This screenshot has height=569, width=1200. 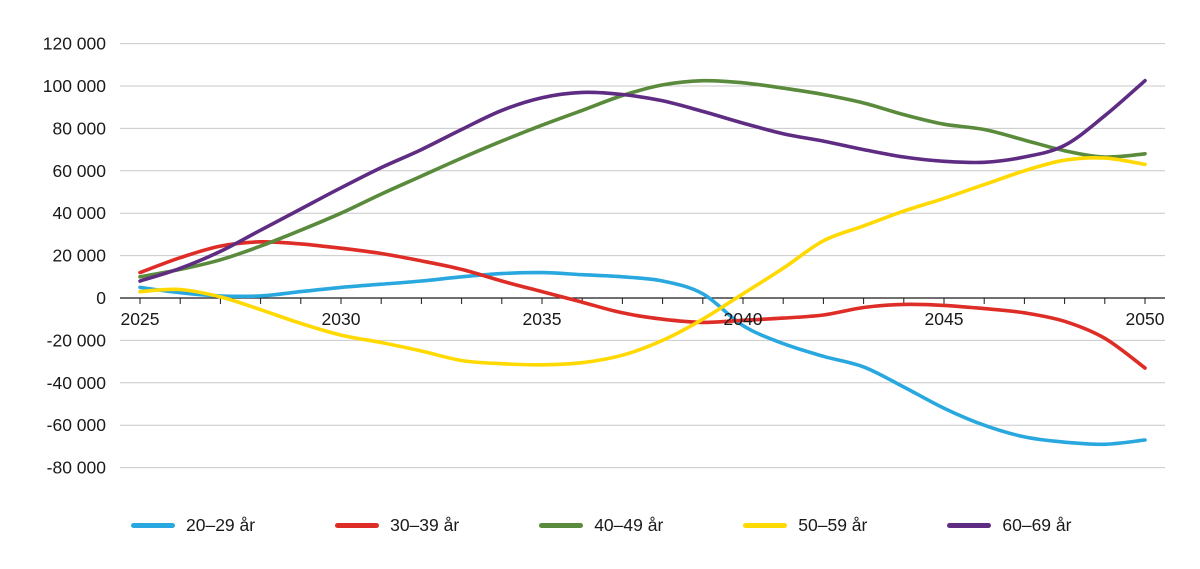 What do you see at coordinates (357, 525) in the screenshot?
I see `legend-line-swatch-30-39-icon` at bounding box center [357, 525].